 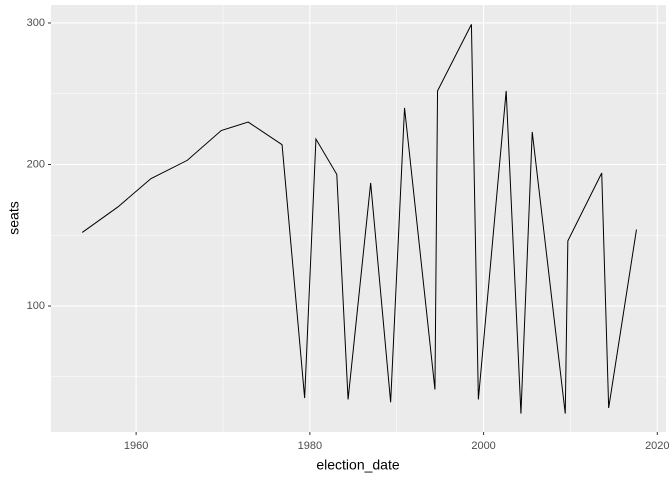 What do you see at coordinates (36, 164) in the screenshot?
I see `y-tick-label: 200` at bounding box center [36, 164].